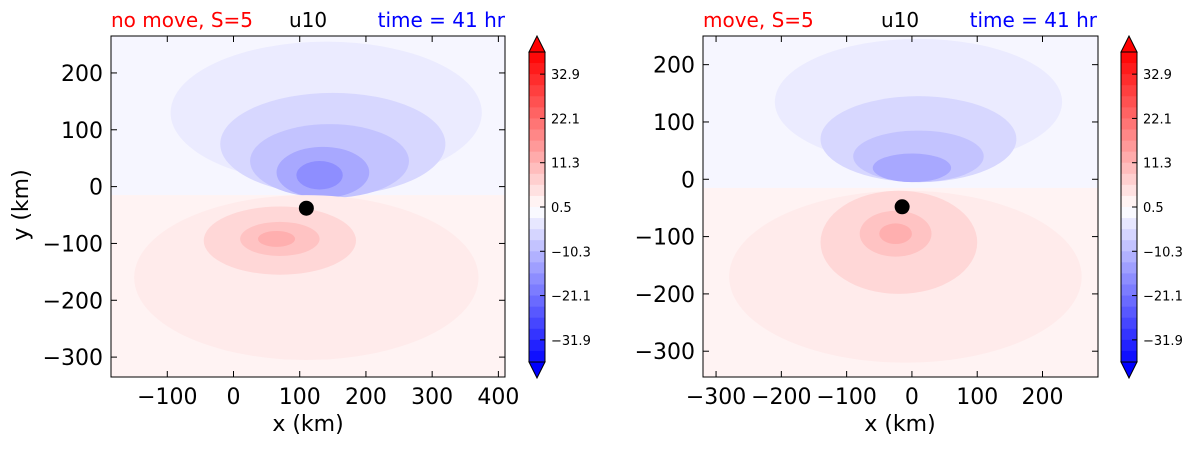  Describe the element at coordinates (182, 20) in the screenshot. I see `title-left: no move, S=5` at that location.